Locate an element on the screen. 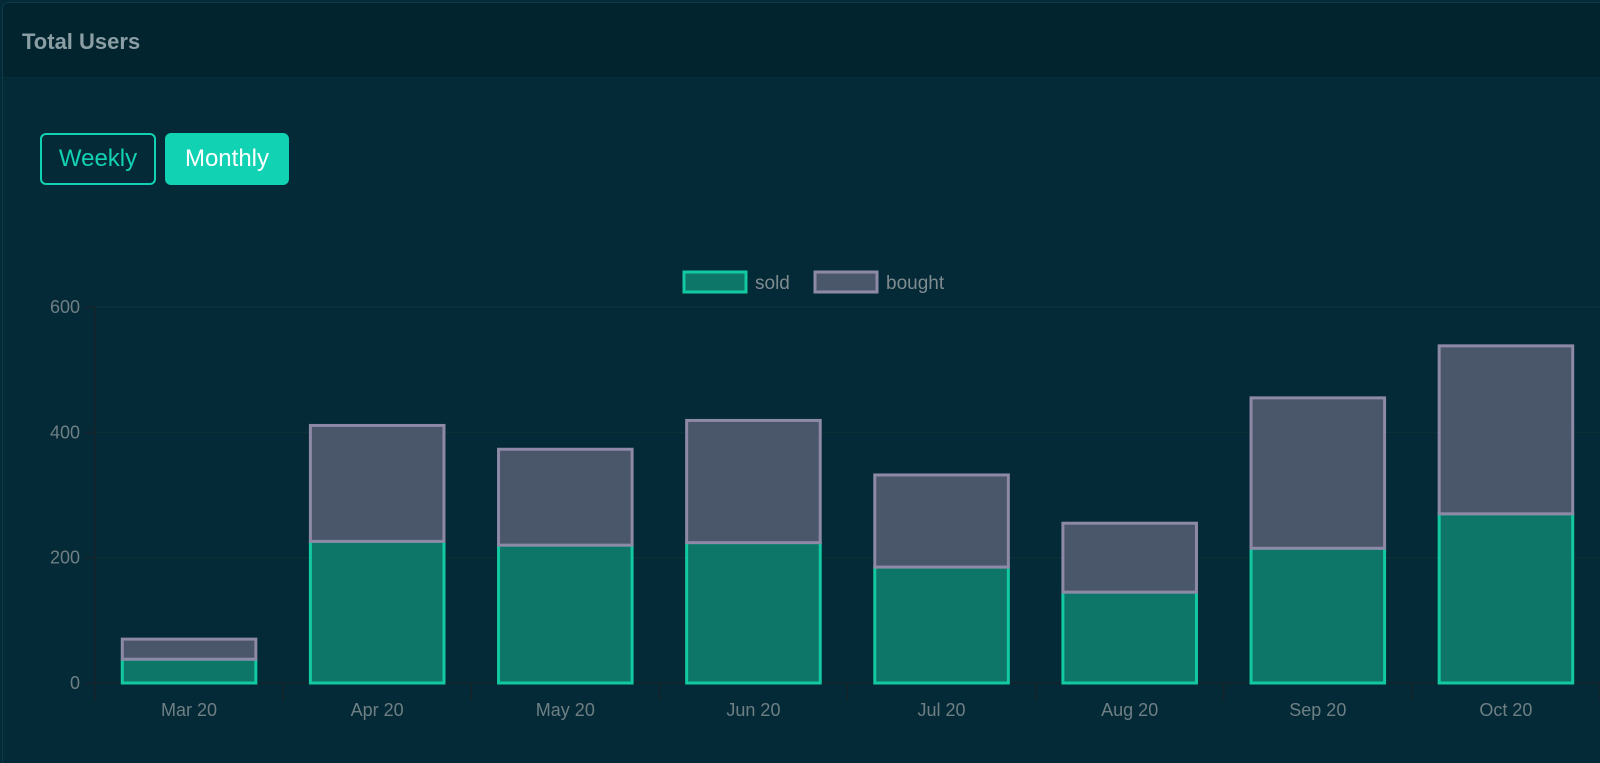 Image resolution: width=1600 pixels, height=763 pixels. legend-label-sold: sold is located at coordinates (772, 283).